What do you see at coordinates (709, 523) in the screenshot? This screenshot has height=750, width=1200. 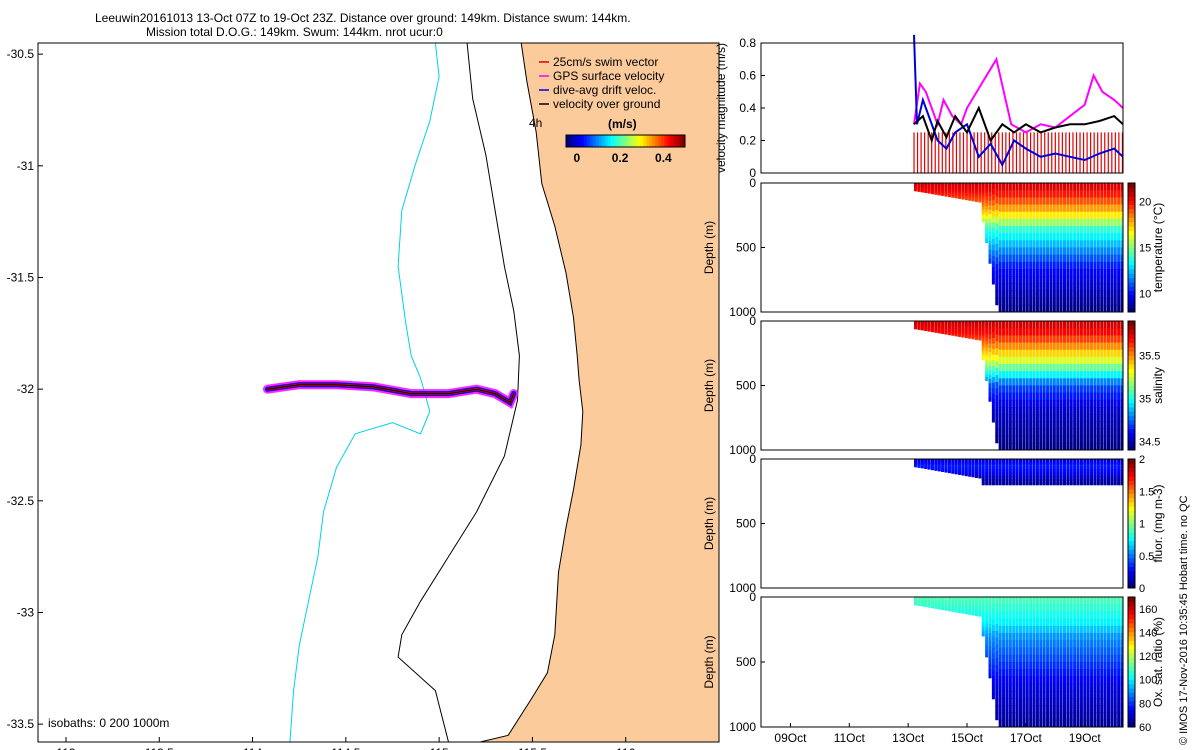 I see `section-ylabel: Depth (m)` at bounding box center [709, 523].